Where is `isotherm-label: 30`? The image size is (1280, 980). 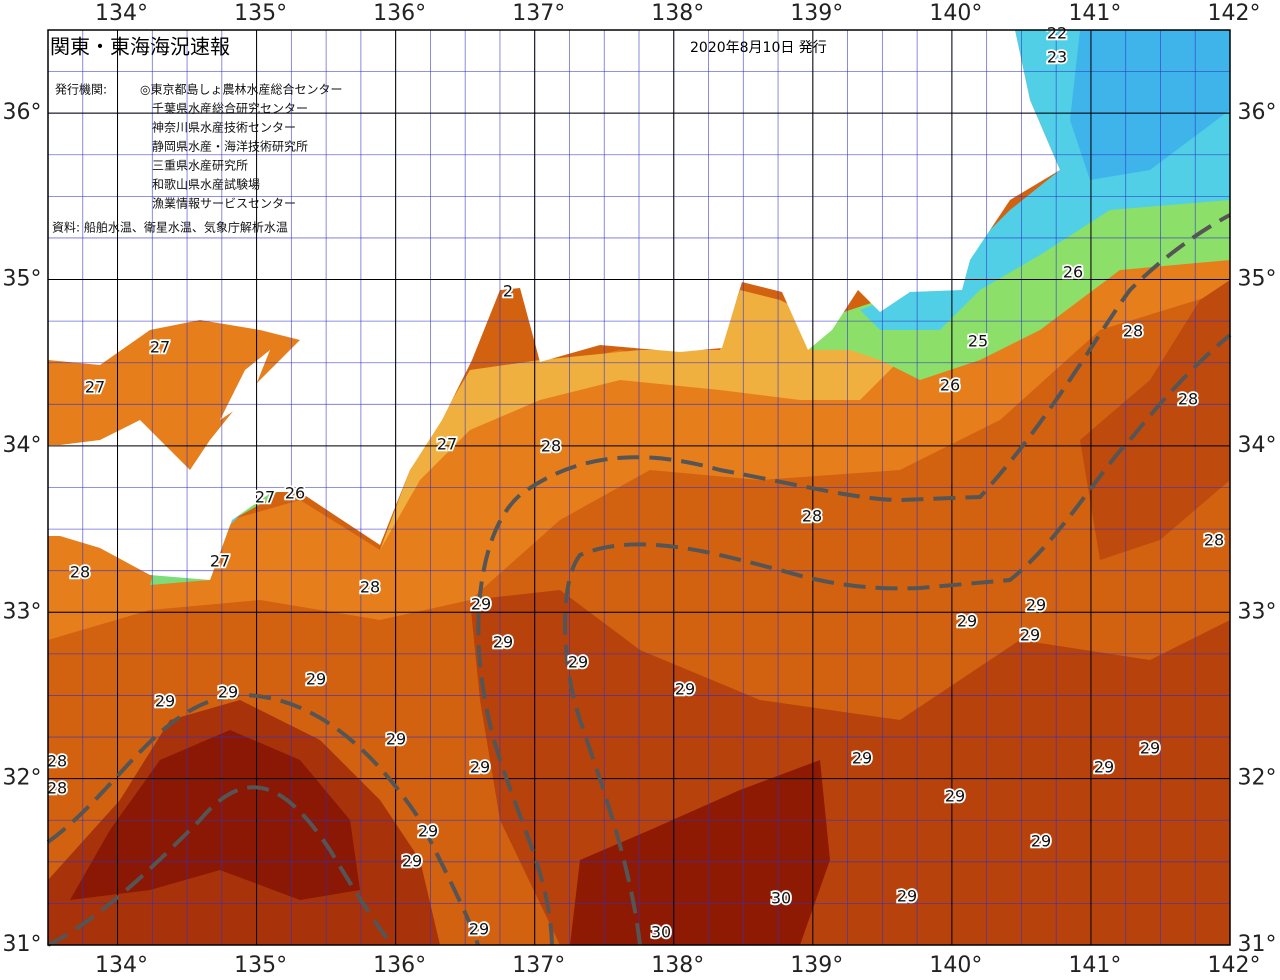
isotherm-label: 30 is located at coordinates (661, 932).